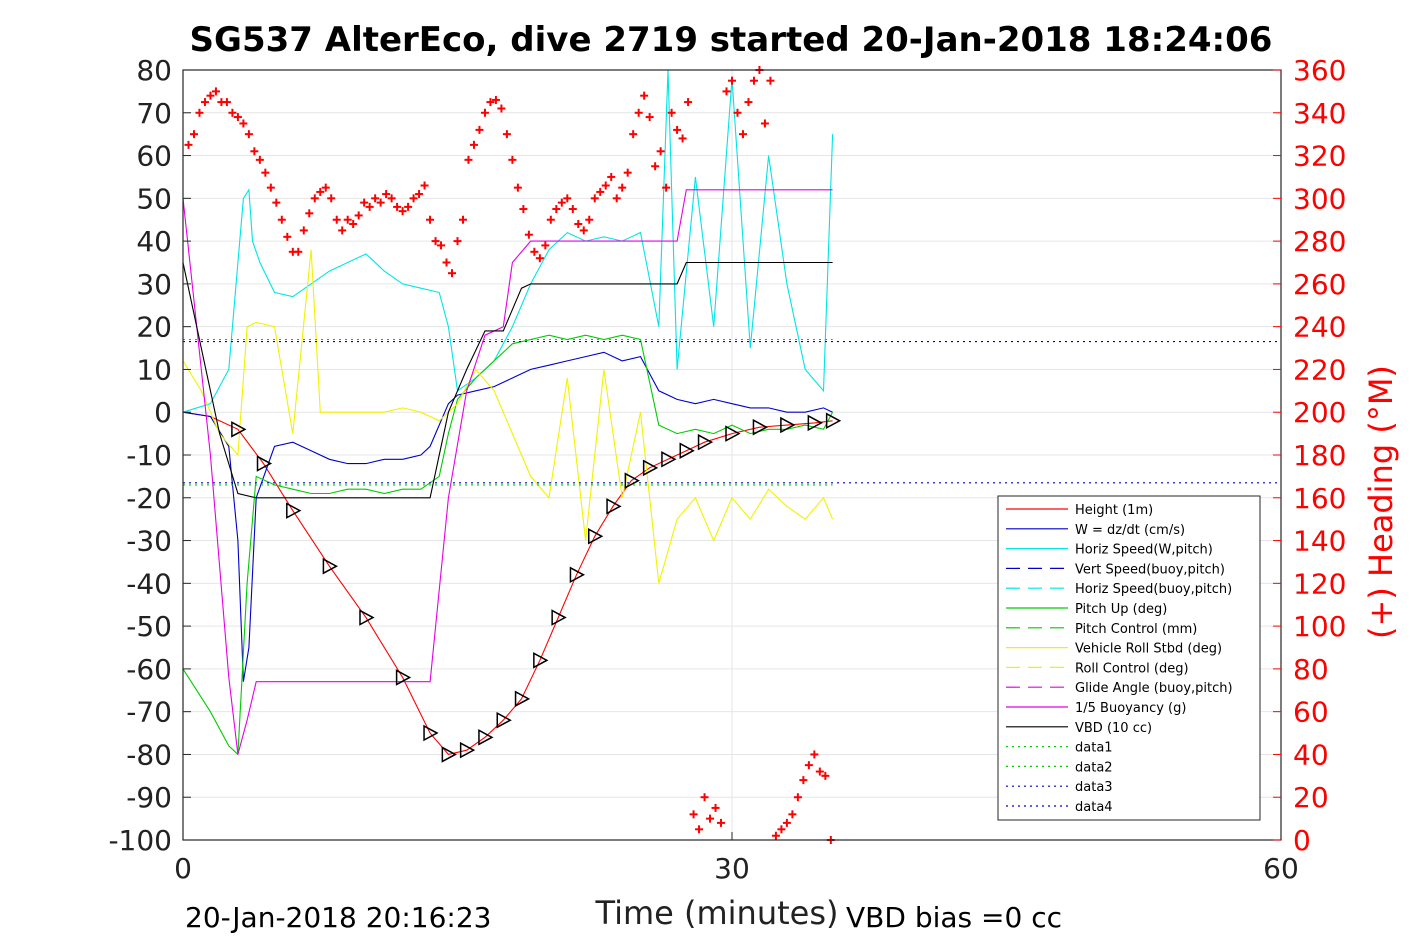  What do you see at coordinates (1130, 530) in the screenshot?
I see `legend-label: W = dz/dt (cm/s)` at bounding box center [1130, 530].